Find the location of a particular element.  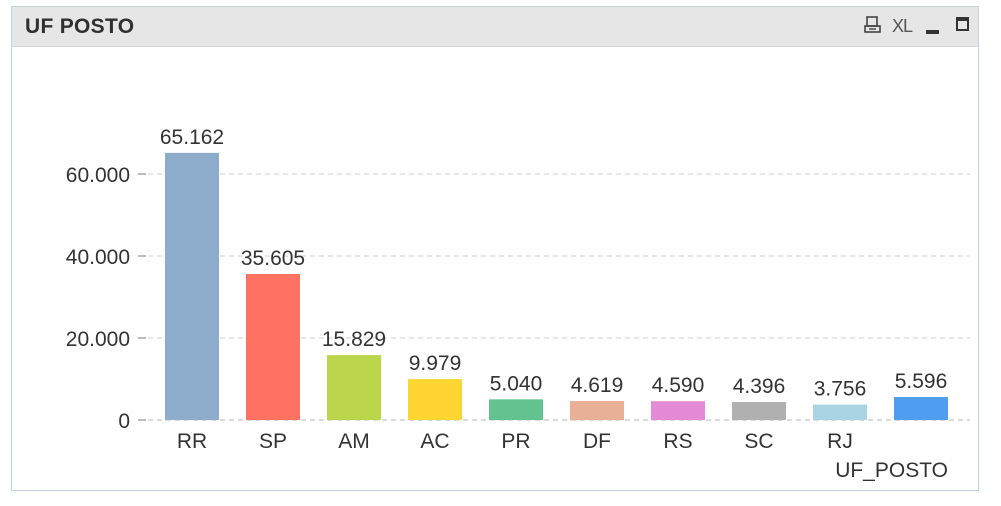

x-axis-label: UF_POSTO is located at coordinates (891, 470).